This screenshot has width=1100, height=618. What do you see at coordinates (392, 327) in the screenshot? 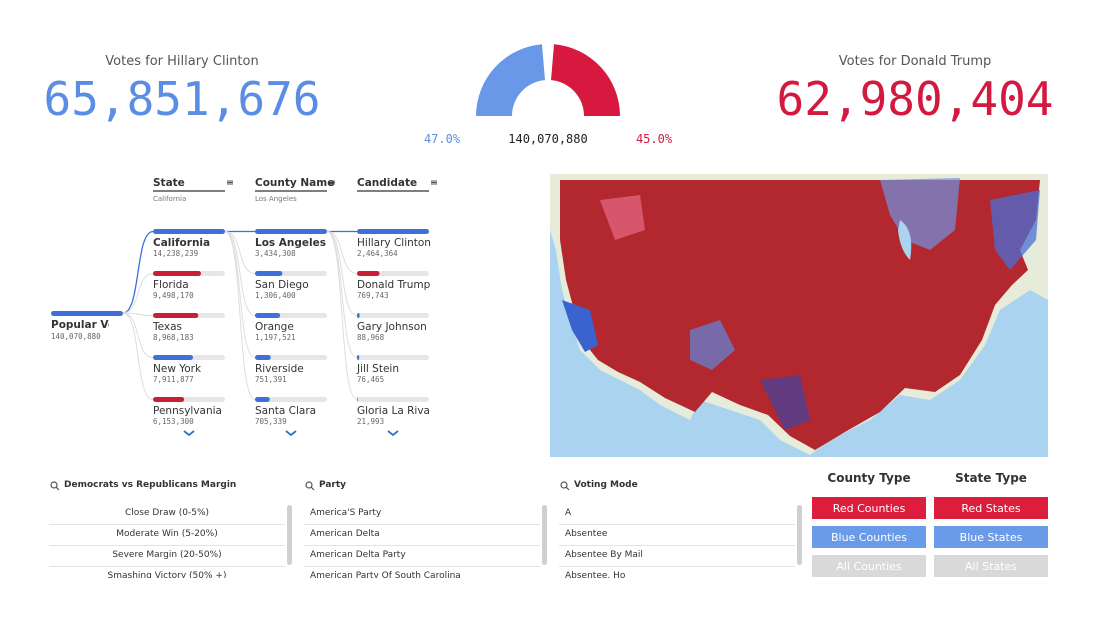
I see `tree-node-name: Gary Johnson` at bounding box center [392, 327].